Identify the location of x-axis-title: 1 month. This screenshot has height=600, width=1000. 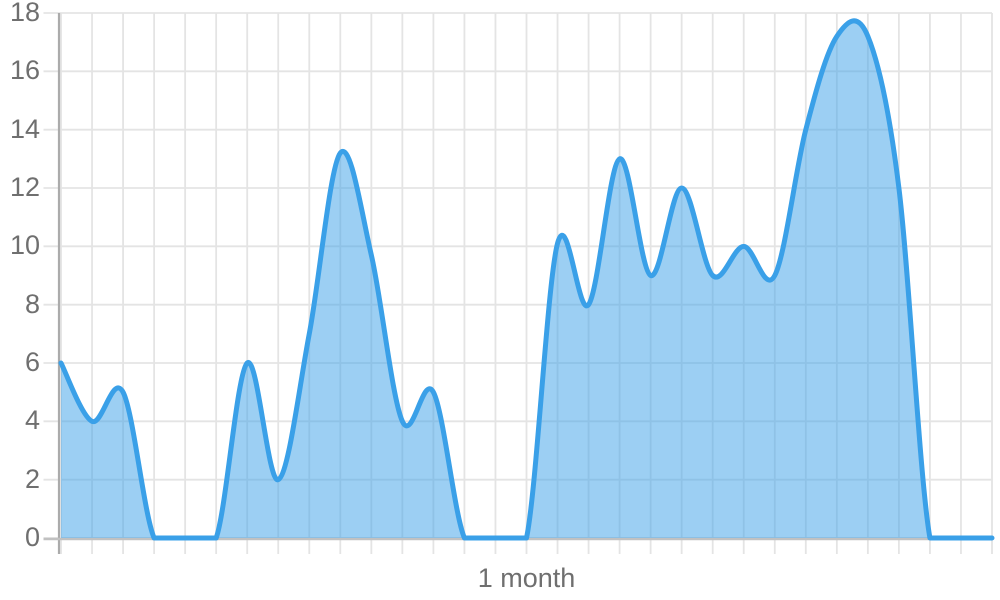
(526, 578).